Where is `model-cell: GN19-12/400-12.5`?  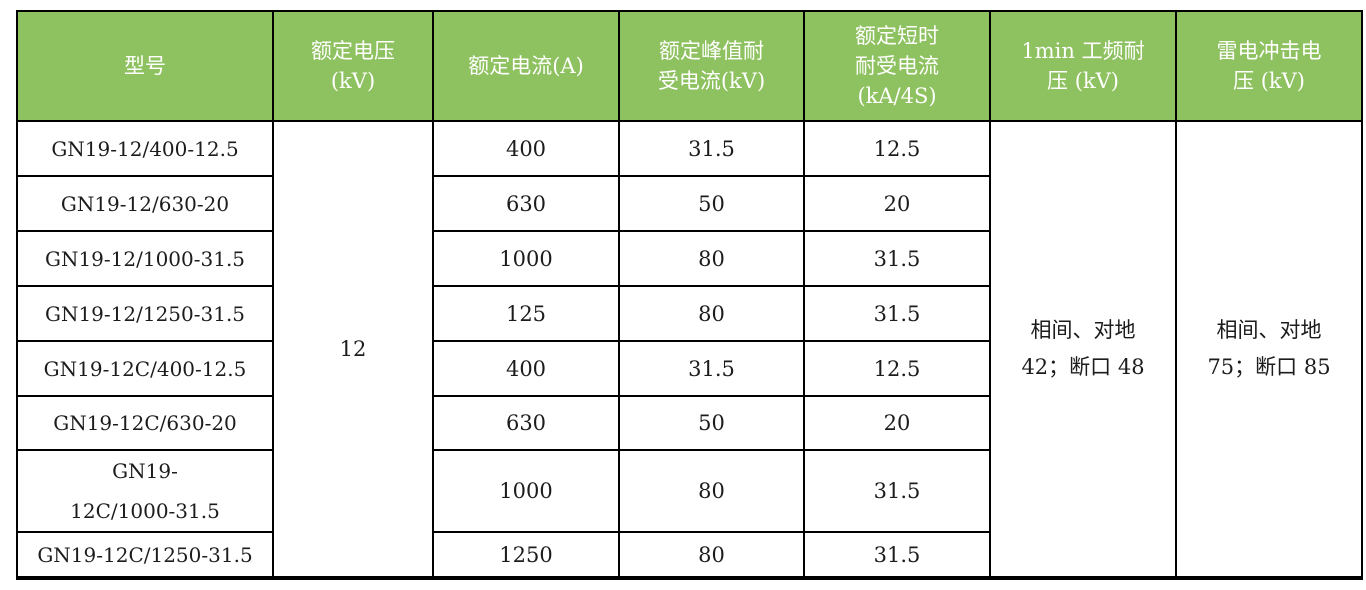 model-cell: GN19-12/400-12.5 is located at coordinates (145, 148).